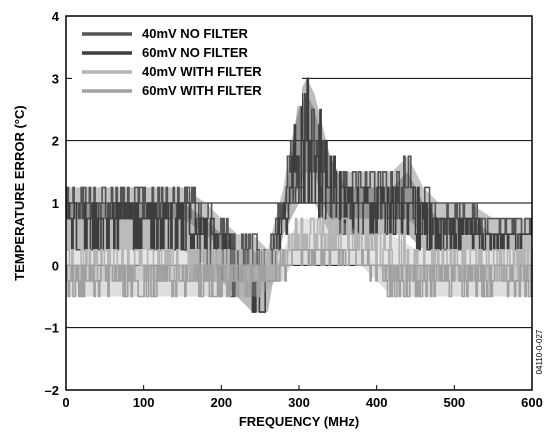 This screenshot has height=440, width=549. What do you see at coordinates (19, 192) in the screenshot?
I see `y-axis-title: TEMPERATURE ERROR (°C)` at bounding box center [19, 192].